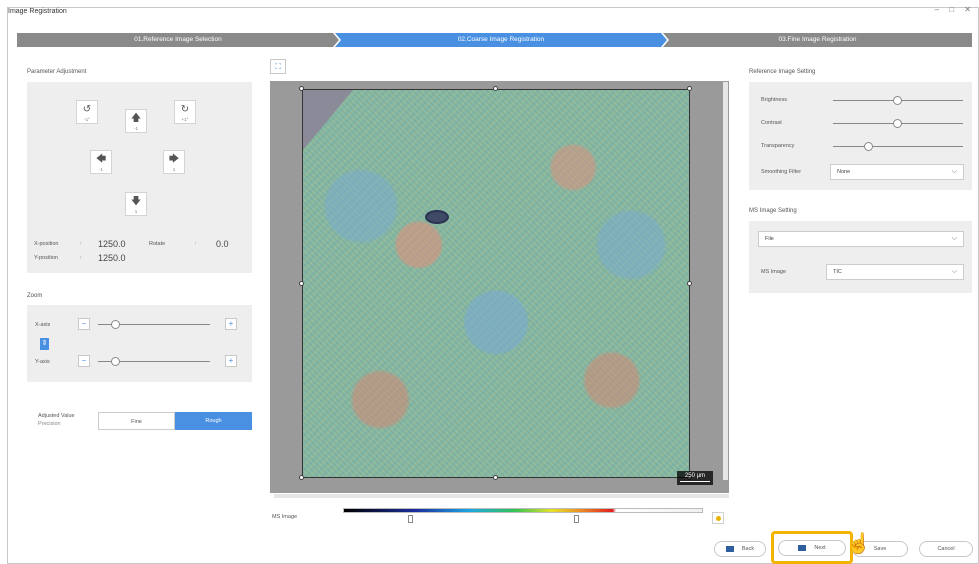  I want to click on ms-image-label: MS Image, so click(774, 272).